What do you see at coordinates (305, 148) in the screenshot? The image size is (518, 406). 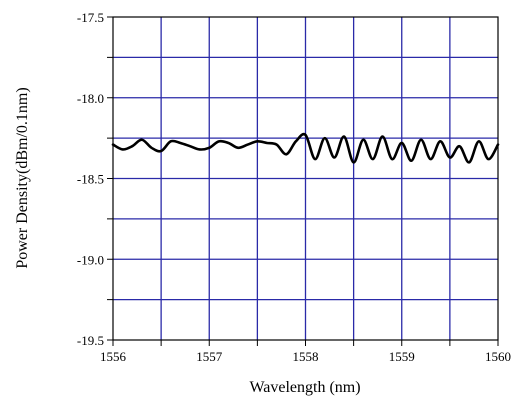 I see `series-line` at bounding box center [305, 148].